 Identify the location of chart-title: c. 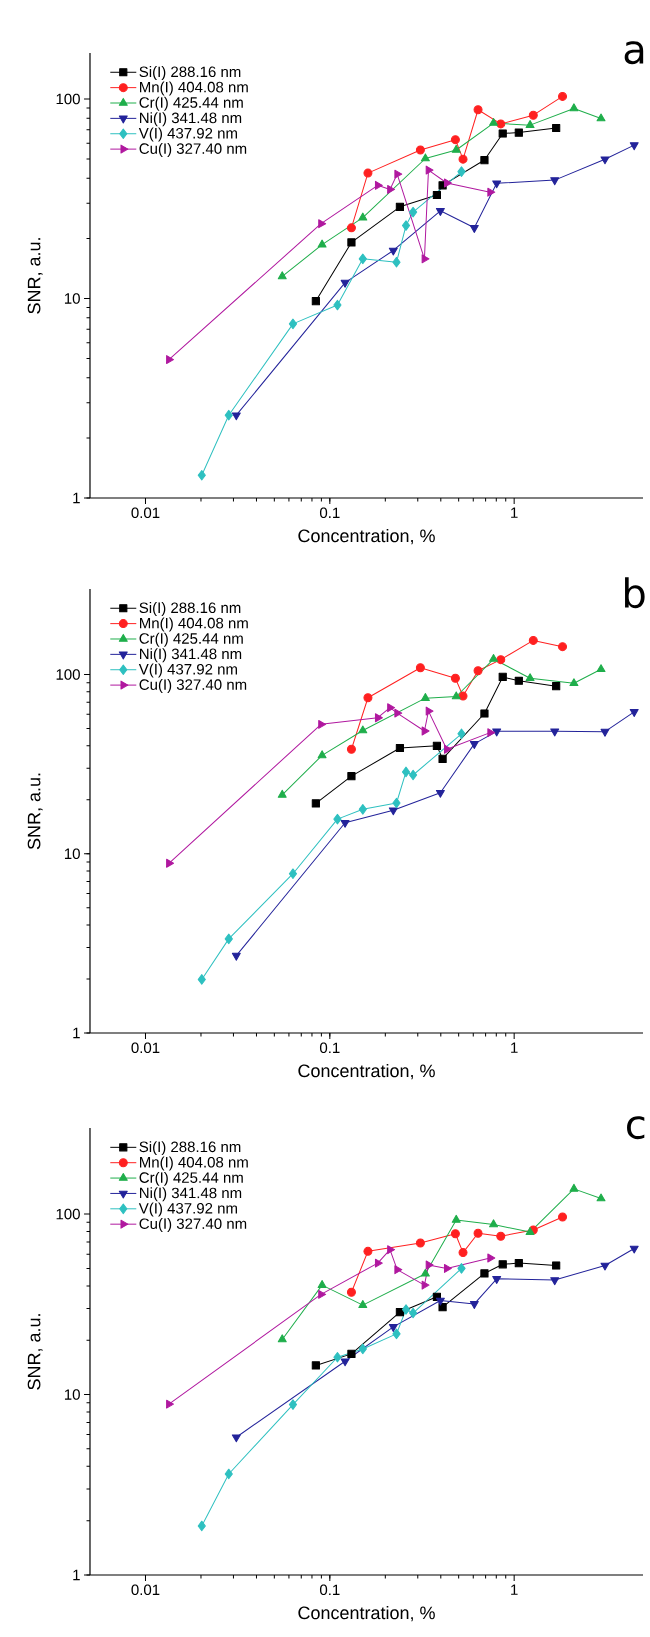
(636, 1128).